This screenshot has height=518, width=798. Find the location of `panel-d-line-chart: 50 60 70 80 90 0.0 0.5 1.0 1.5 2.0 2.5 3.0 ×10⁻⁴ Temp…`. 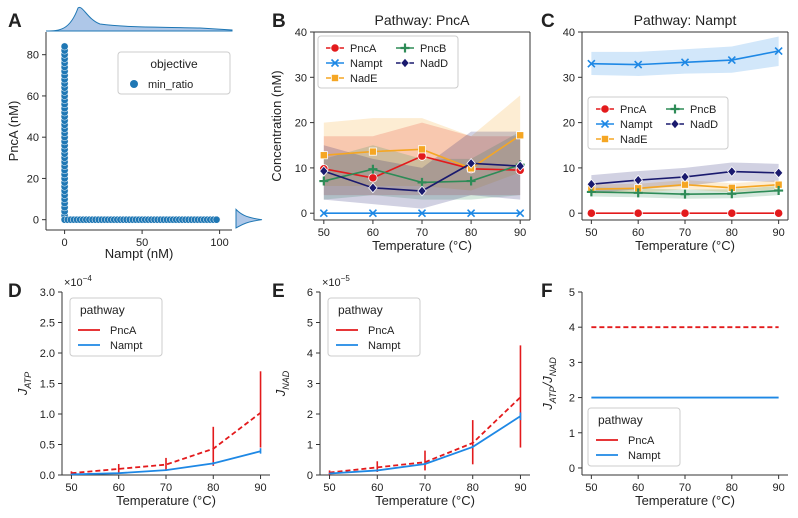

panel-d-line-chart: 50 60 70 80 90 0.0 0.5 1.0 1.5 2.0 2.5 3.0 ×10⁻⁴ Temp… is located at coordinates (142, 391).